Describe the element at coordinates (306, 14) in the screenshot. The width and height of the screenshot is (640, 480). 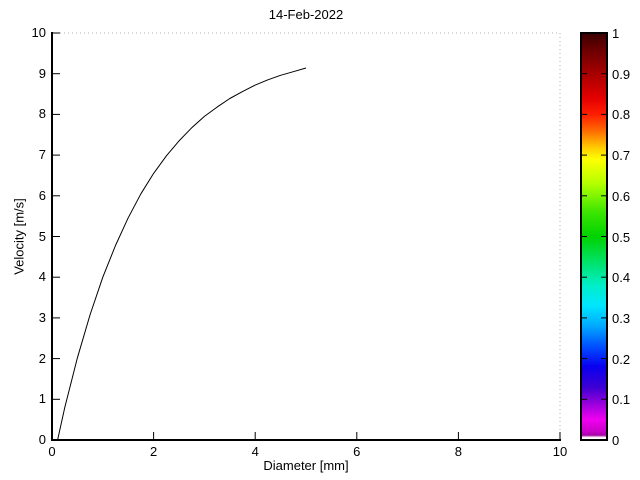
I see `plot-title: 14-Feb-2022` at that location.